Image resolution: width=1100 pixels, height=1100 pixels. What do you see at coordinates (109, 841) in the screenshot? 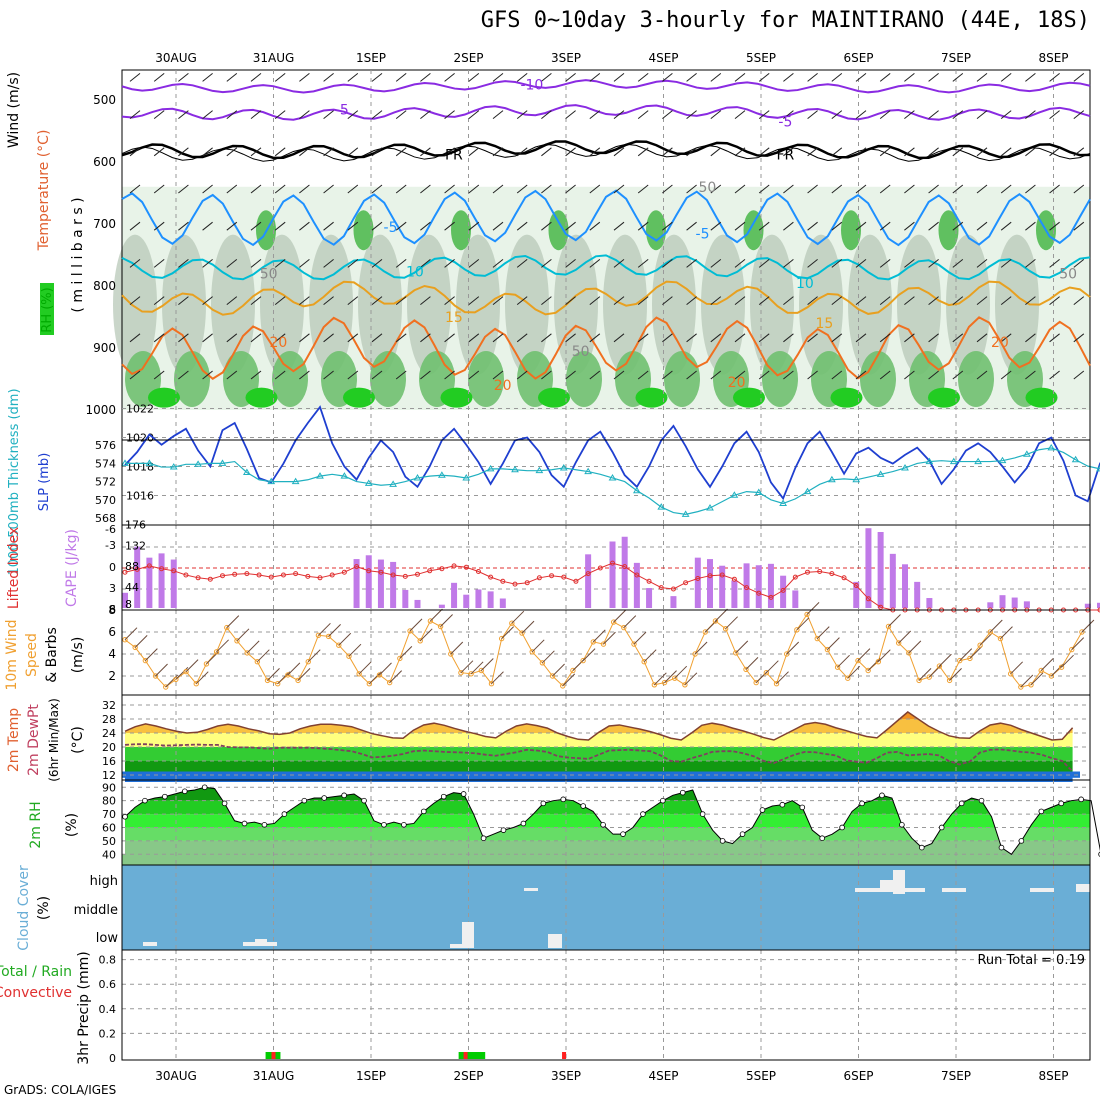
I see `rh-tick-label: 50` at bounding box center [109, 841].